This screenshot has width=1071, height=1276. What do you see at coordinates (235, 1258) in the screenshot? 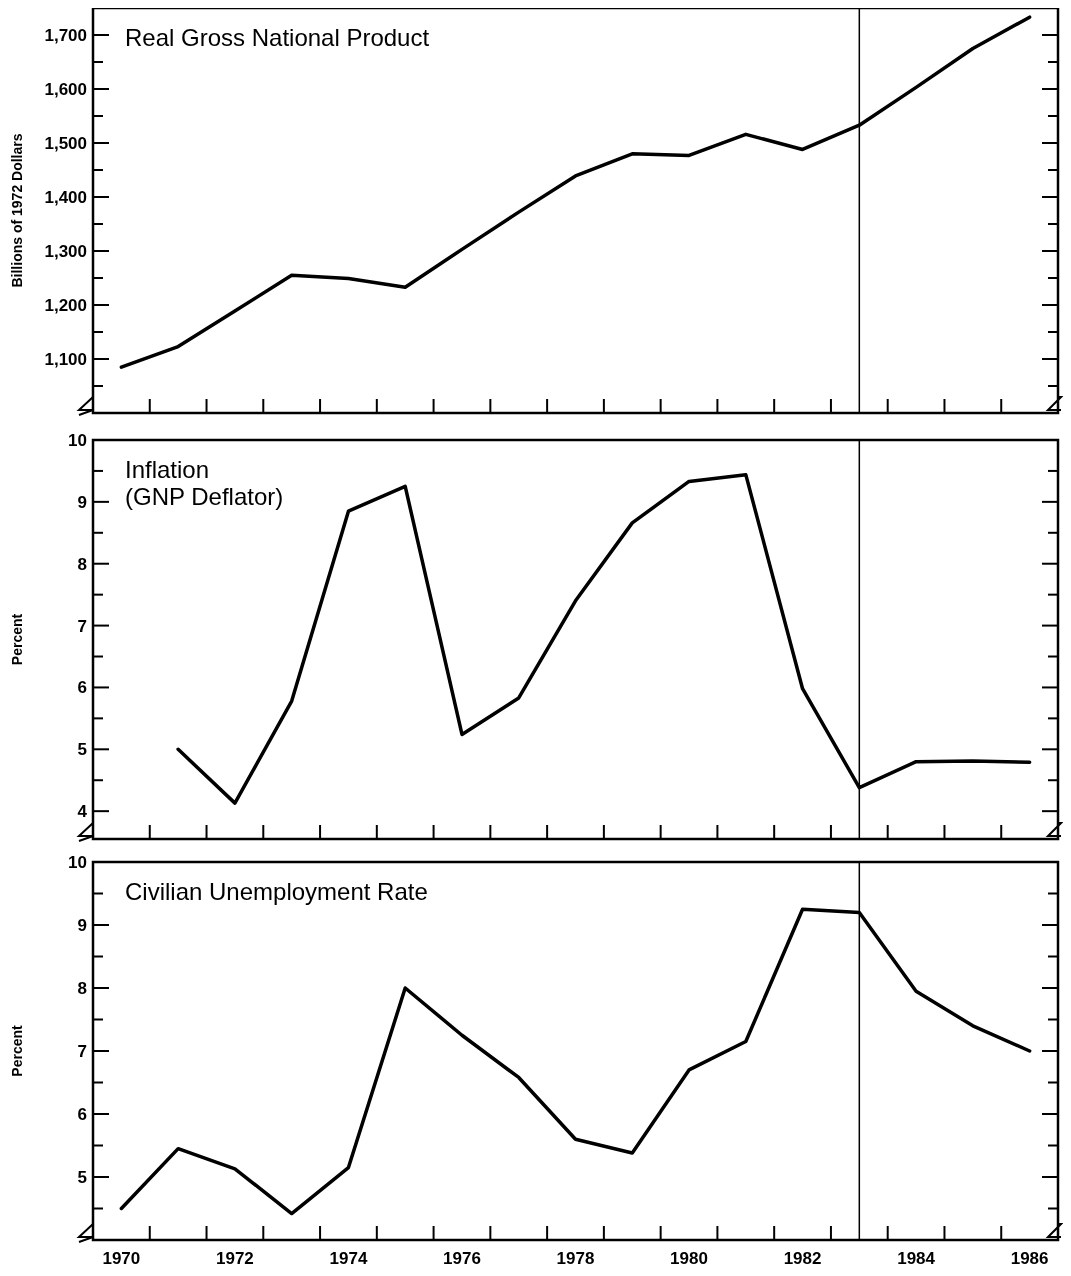
I see `x-tick-label: 1972` at bounding box center [235, 1258].